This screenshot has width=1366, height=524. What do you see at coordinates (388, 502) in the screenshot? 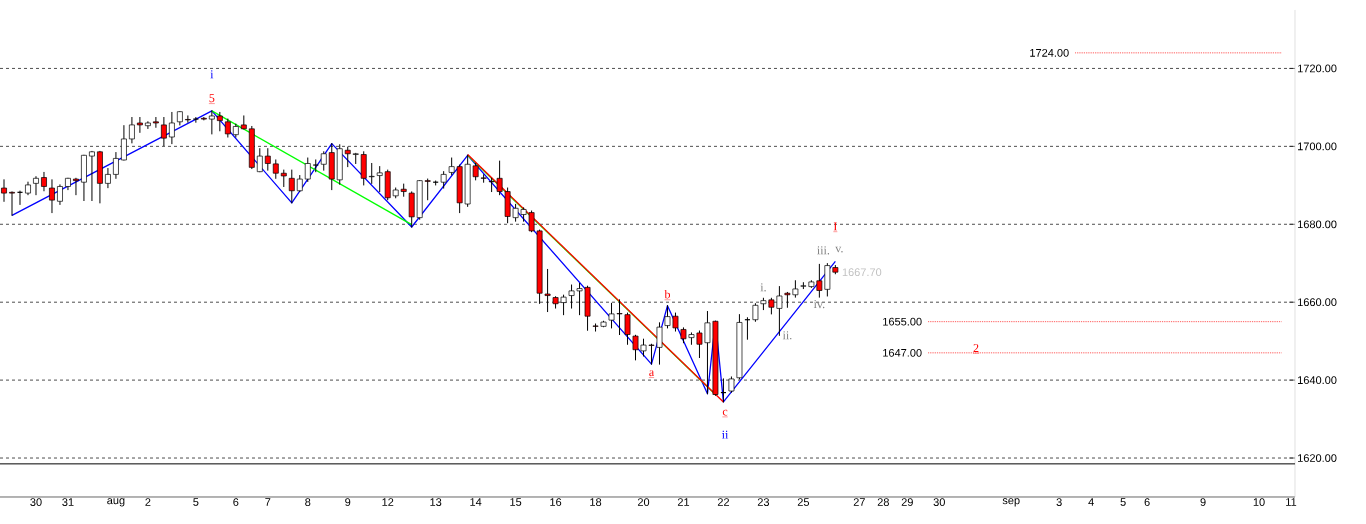
I see `x-tick-label: 12` at bounding box center [388, 502].